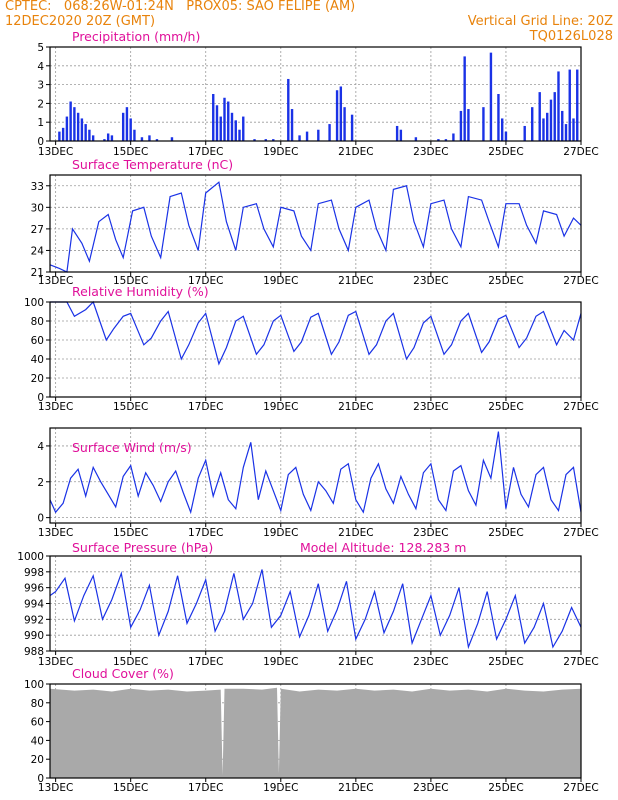 This screenshot has height=800, width=618. What do you see at coordinates (34, 685) in the screenshot?
I see `y-tick-label: 100` at bounding box center [34, 685].